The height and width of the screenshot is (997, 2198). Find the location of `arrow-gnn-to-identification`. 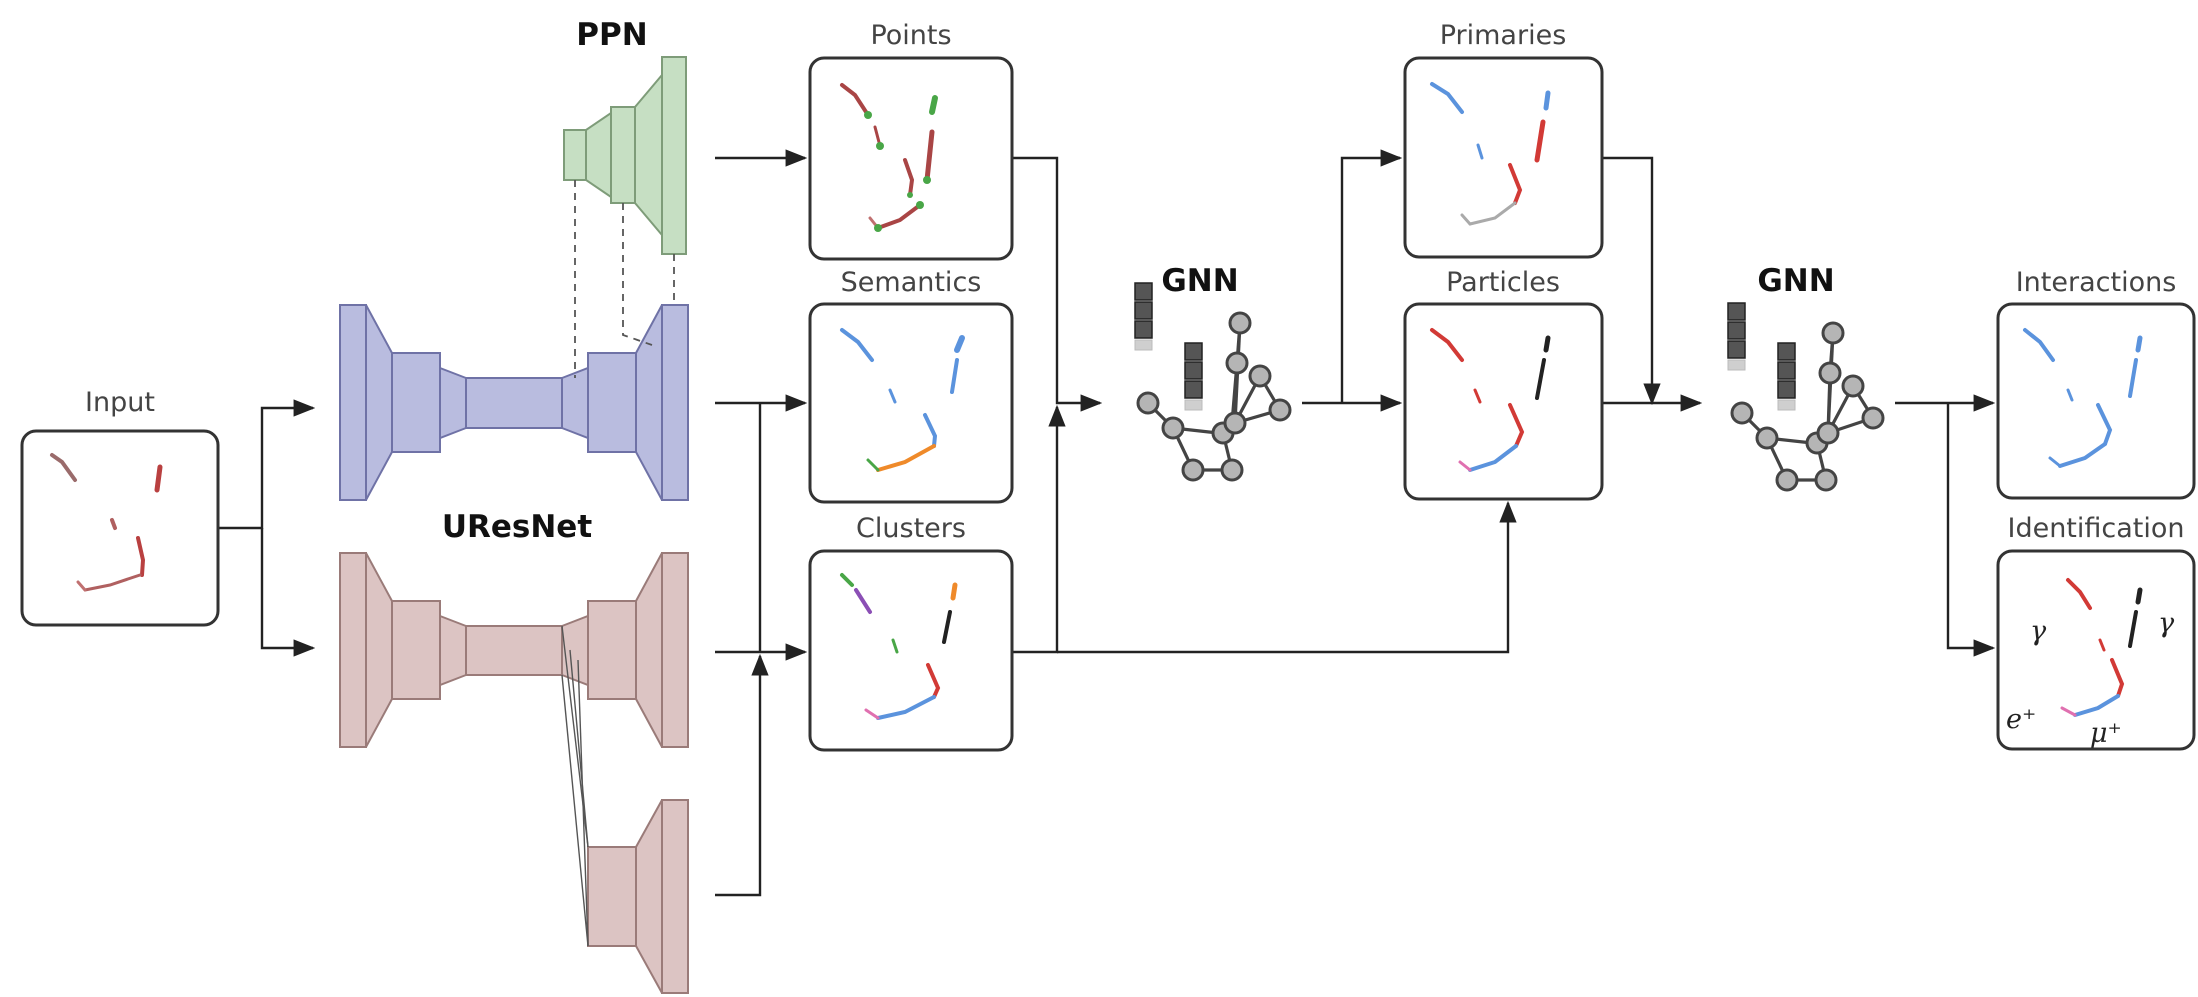

arrow-gnn-to-identification is located at coordinates (1971, 530).